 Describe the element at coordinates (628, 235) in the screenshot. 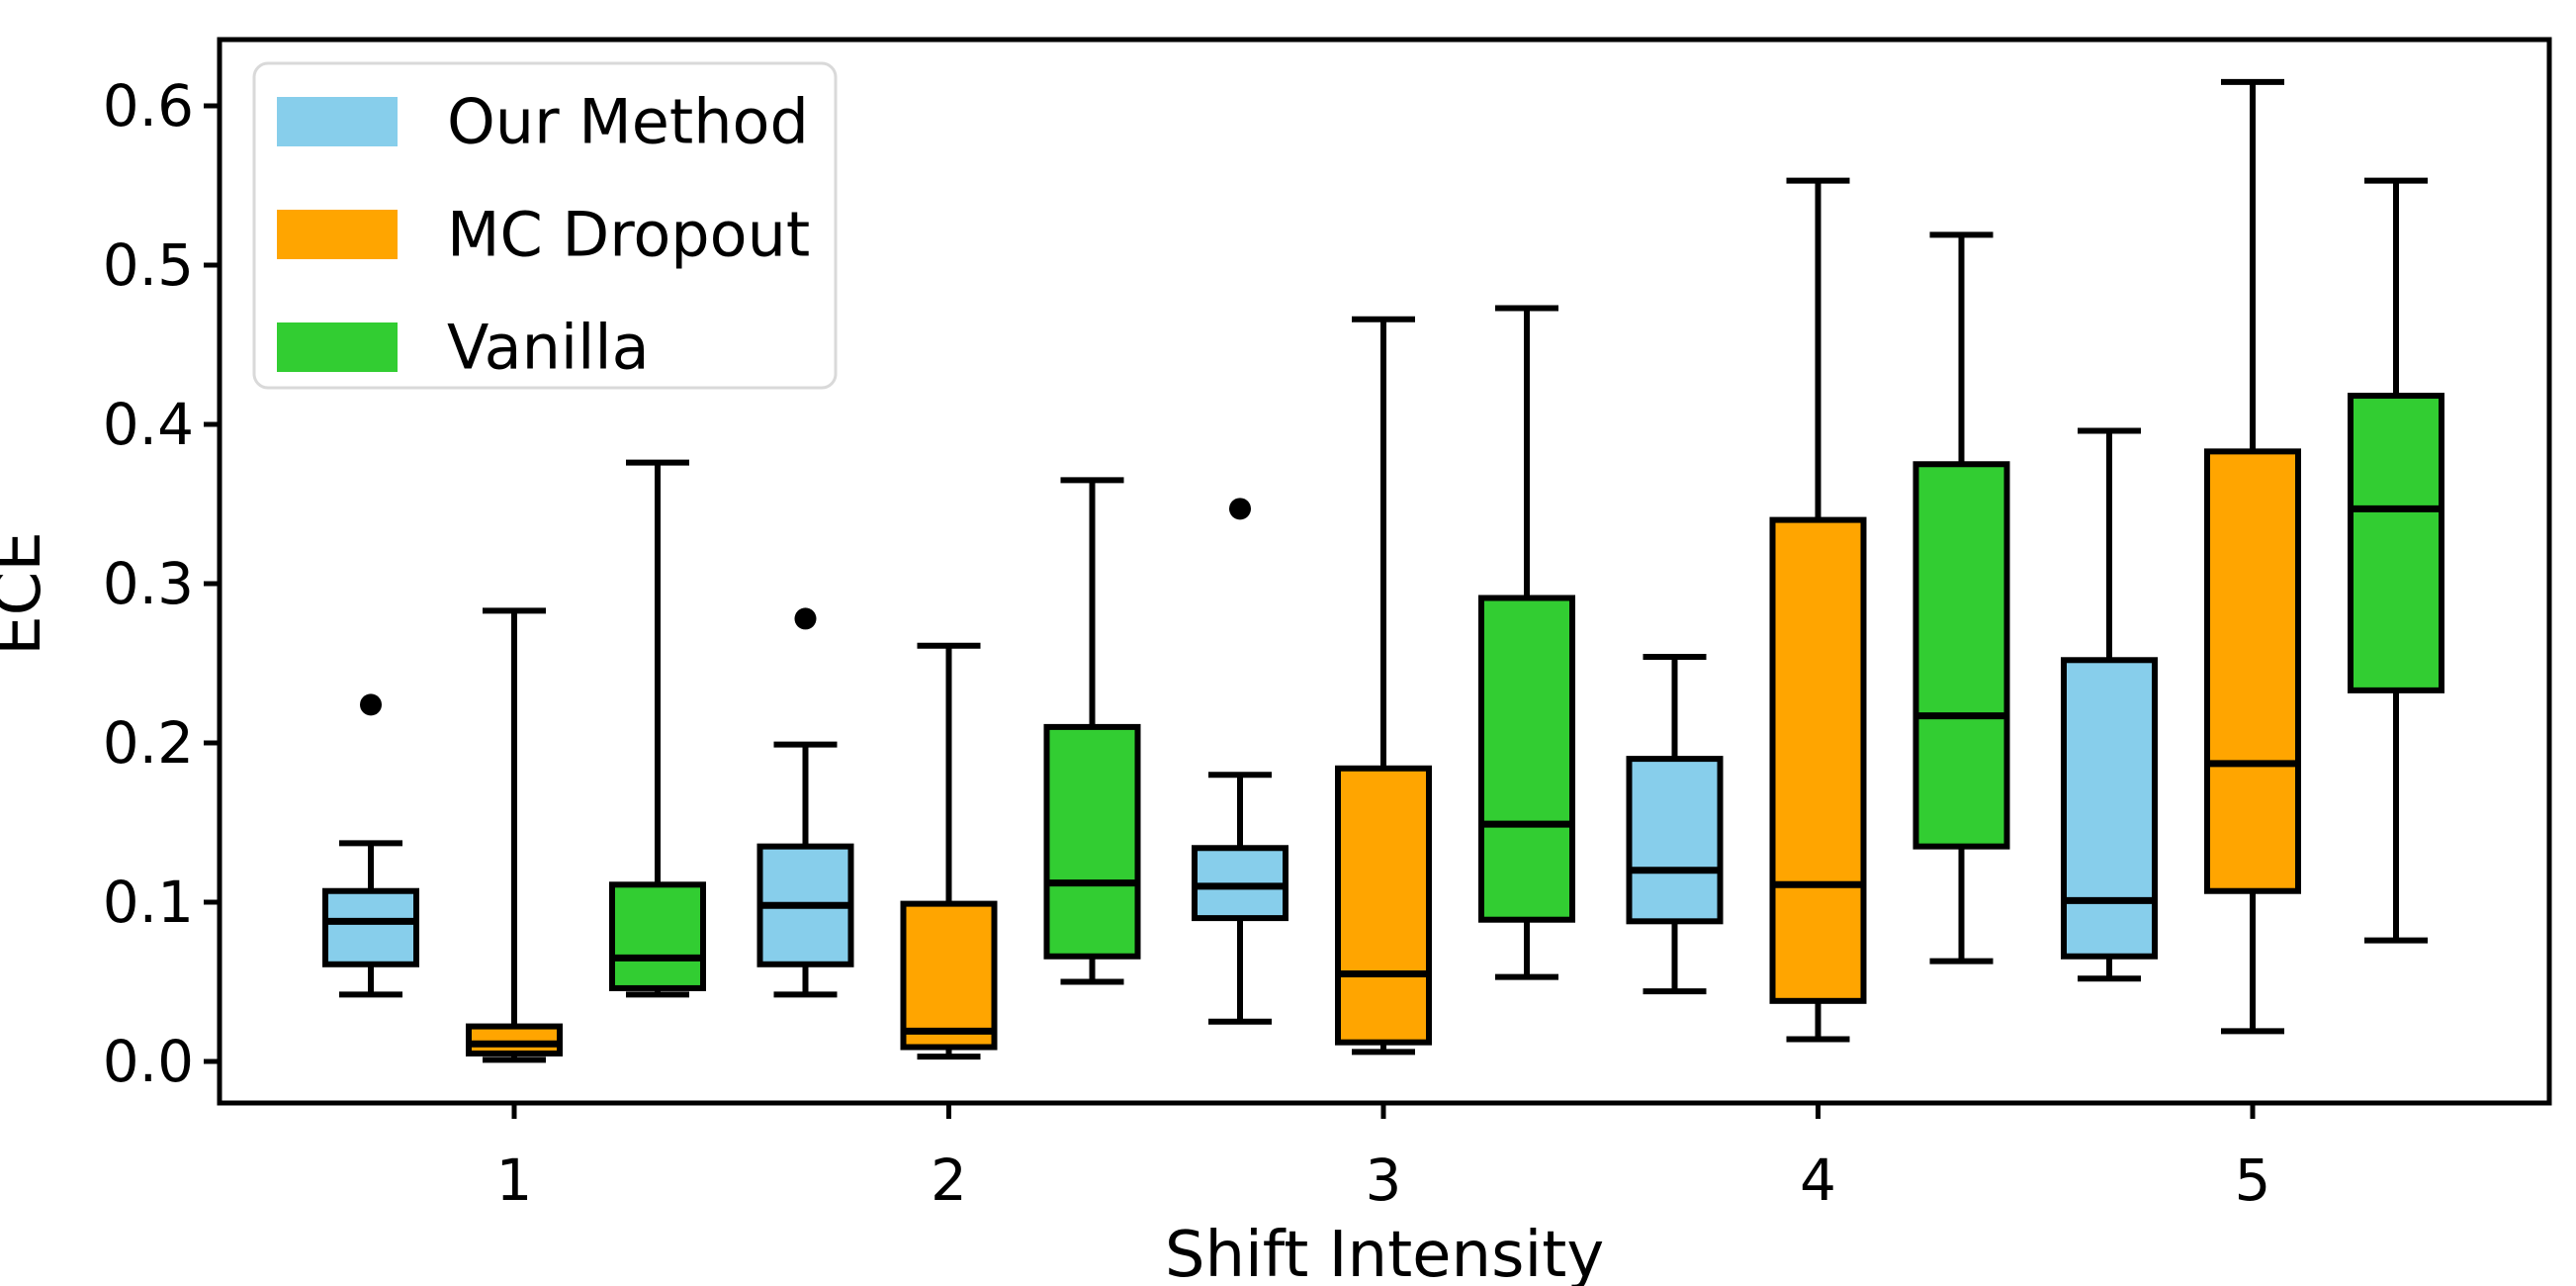

I see `legend-label: MC Dropout` at that location.